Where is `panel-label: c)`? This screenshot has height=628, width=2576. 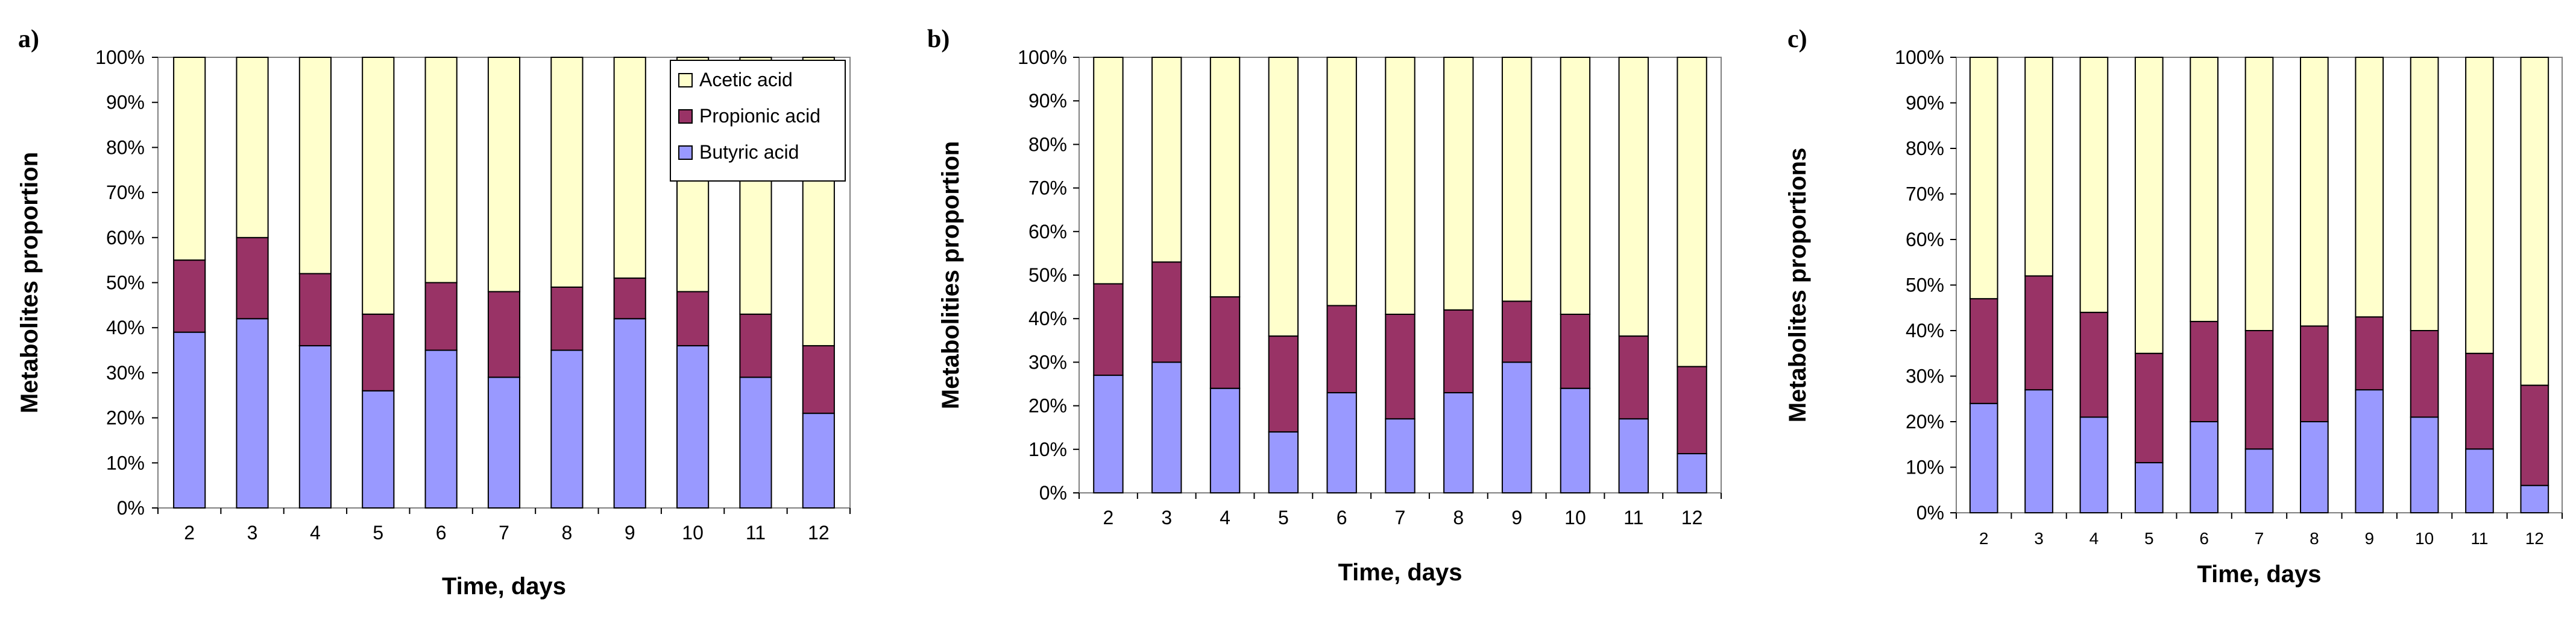 panel-label: c) is located at coordinates (1797, 39).